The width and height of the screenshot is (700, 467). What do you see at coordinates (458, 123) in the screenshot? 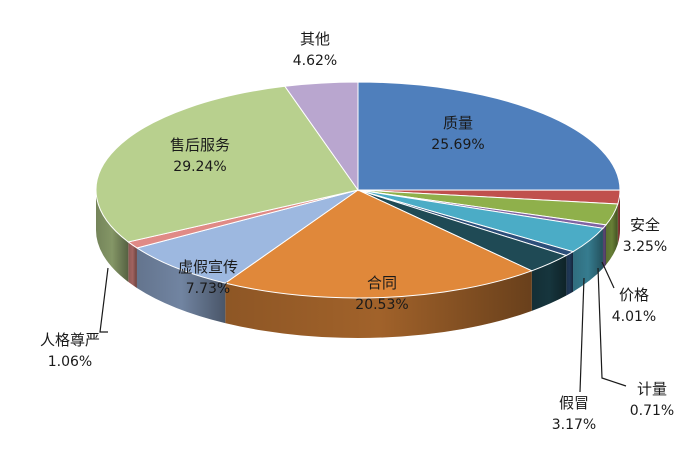
I see `slice-label-name: 质量` at bounding box center [458, 123].